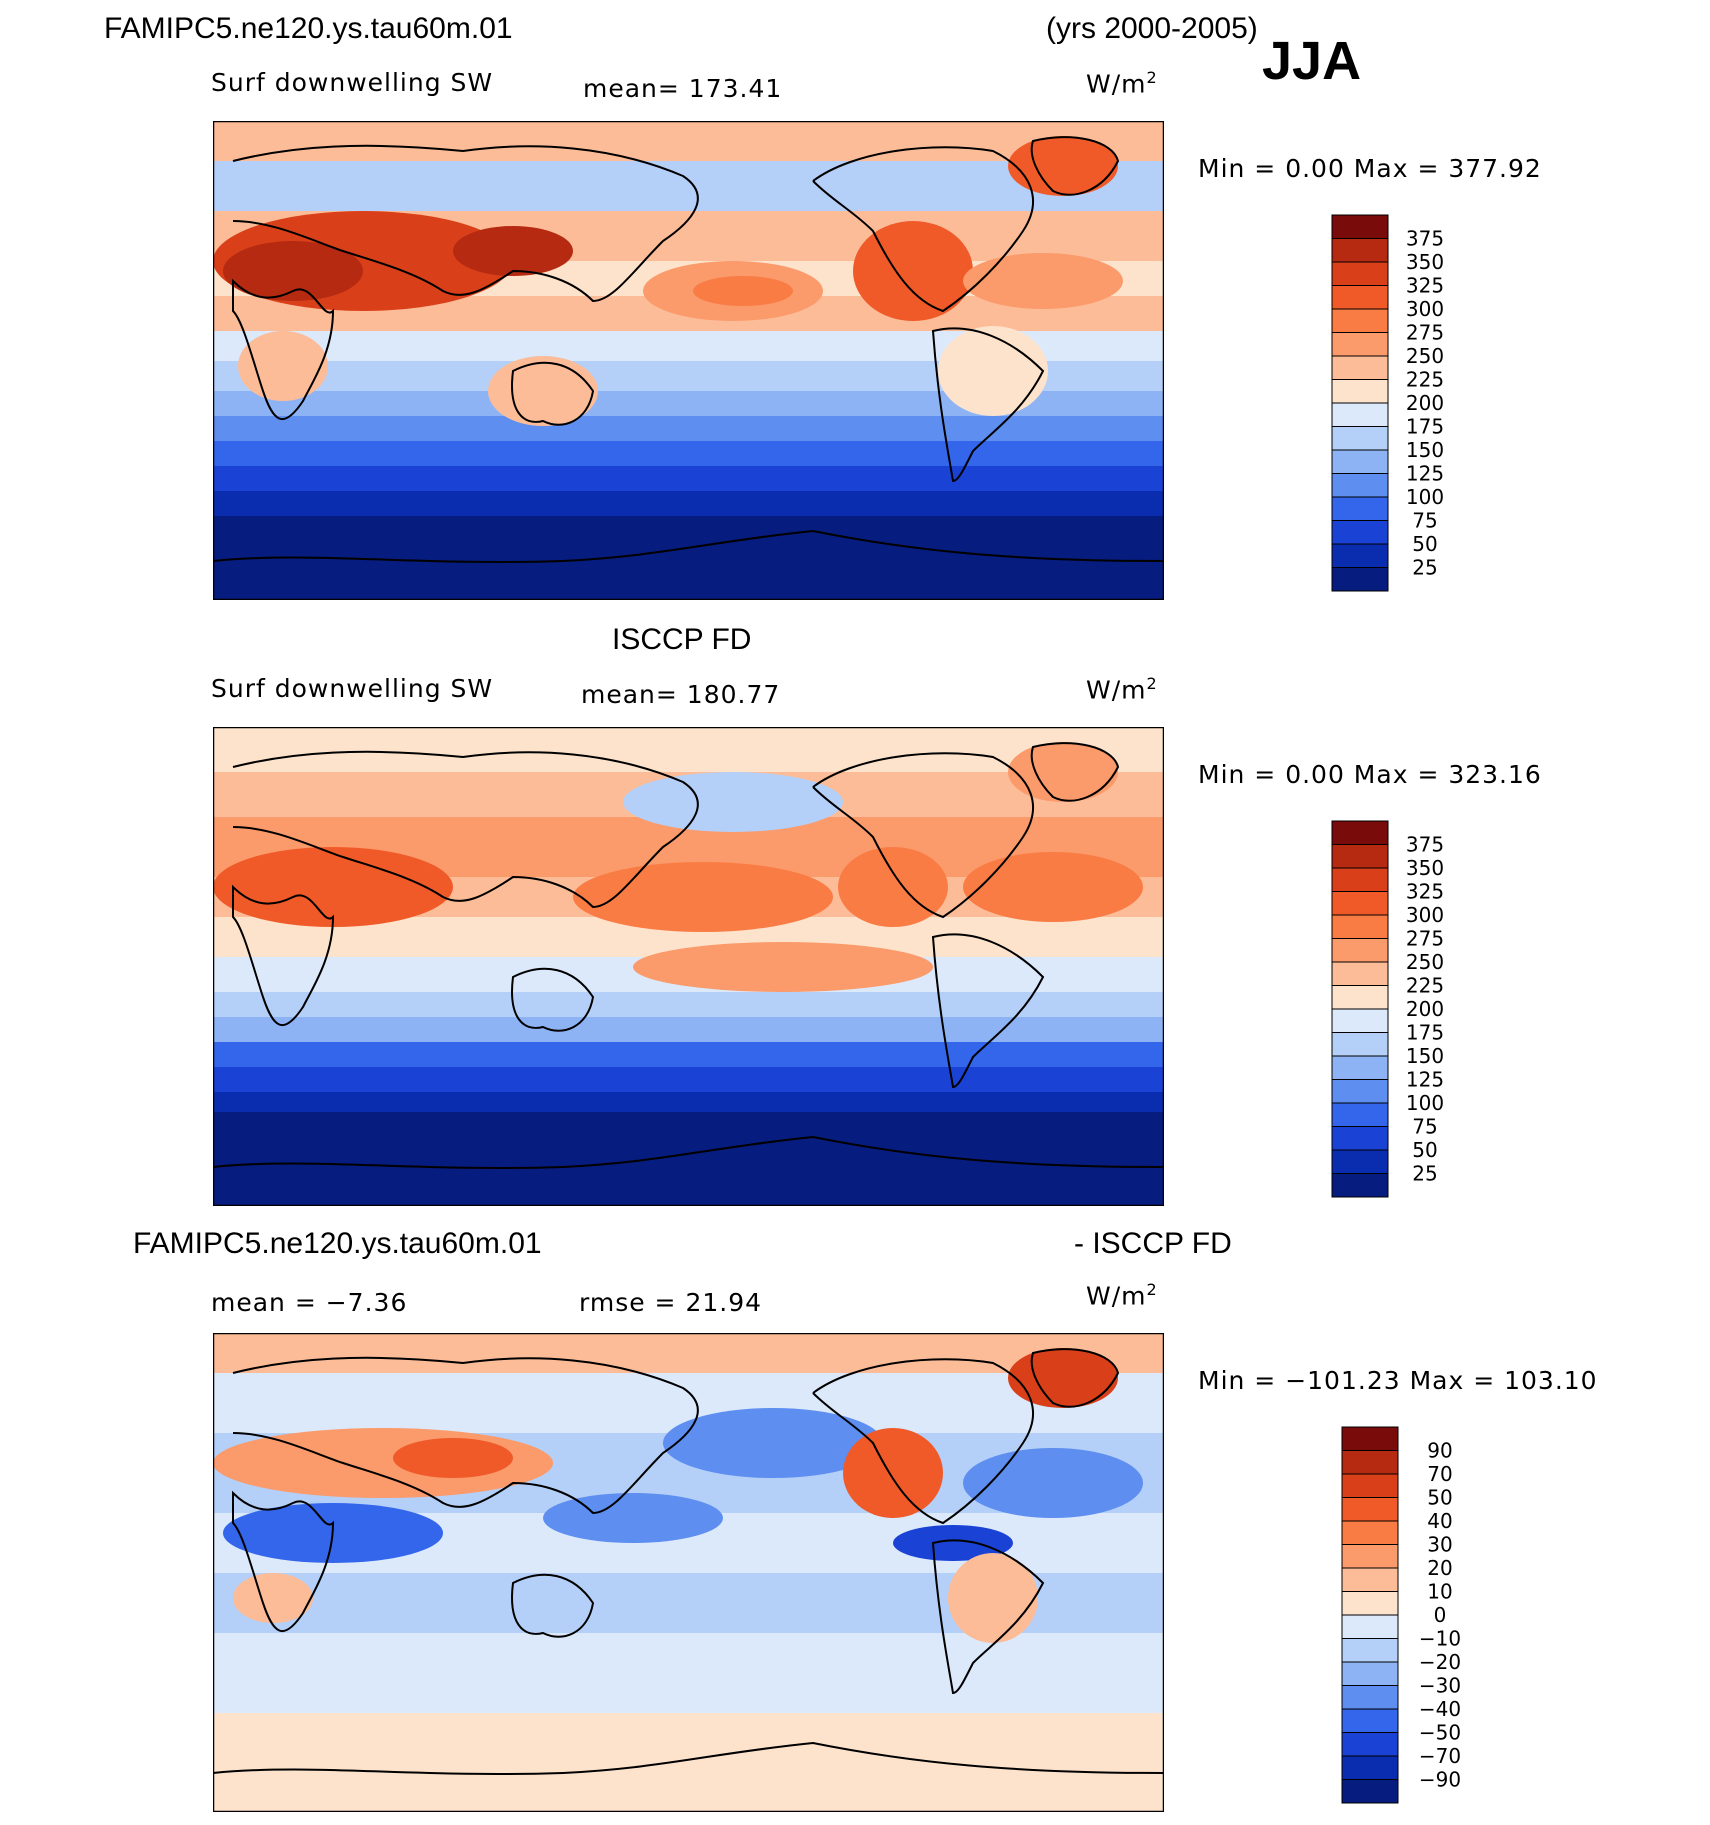 This screenshot has height=1825, width=1710. What do you see at coordinates (1440, 1709) in the screenshot?
I see `colorbar-label: −40` at bounding box center [1440, 1709].